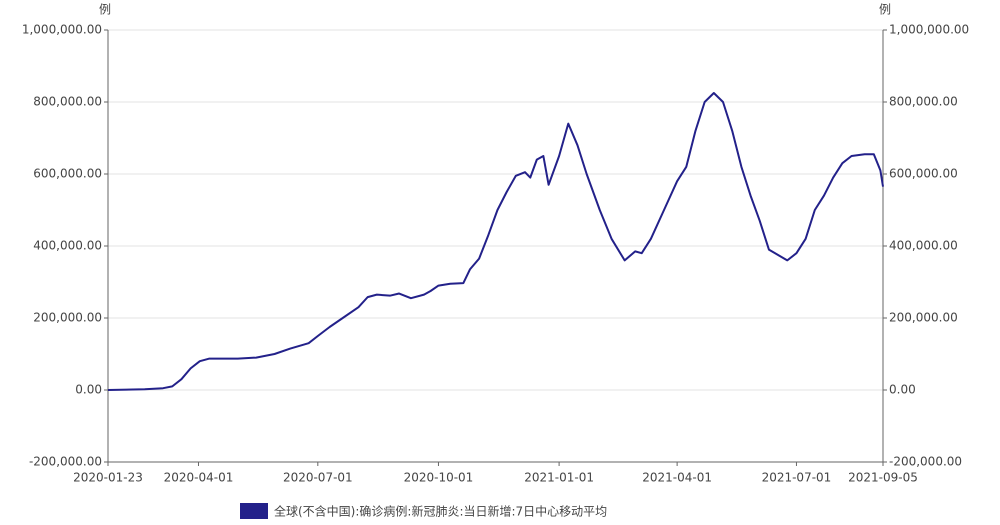 Image resolution: width=1000 pixels, height=525 pixels. What do you see at coordinates (925, 462) in the screenshot?
I see `y2-tick-label: -200,000.00` at bounding box center [925, 462].